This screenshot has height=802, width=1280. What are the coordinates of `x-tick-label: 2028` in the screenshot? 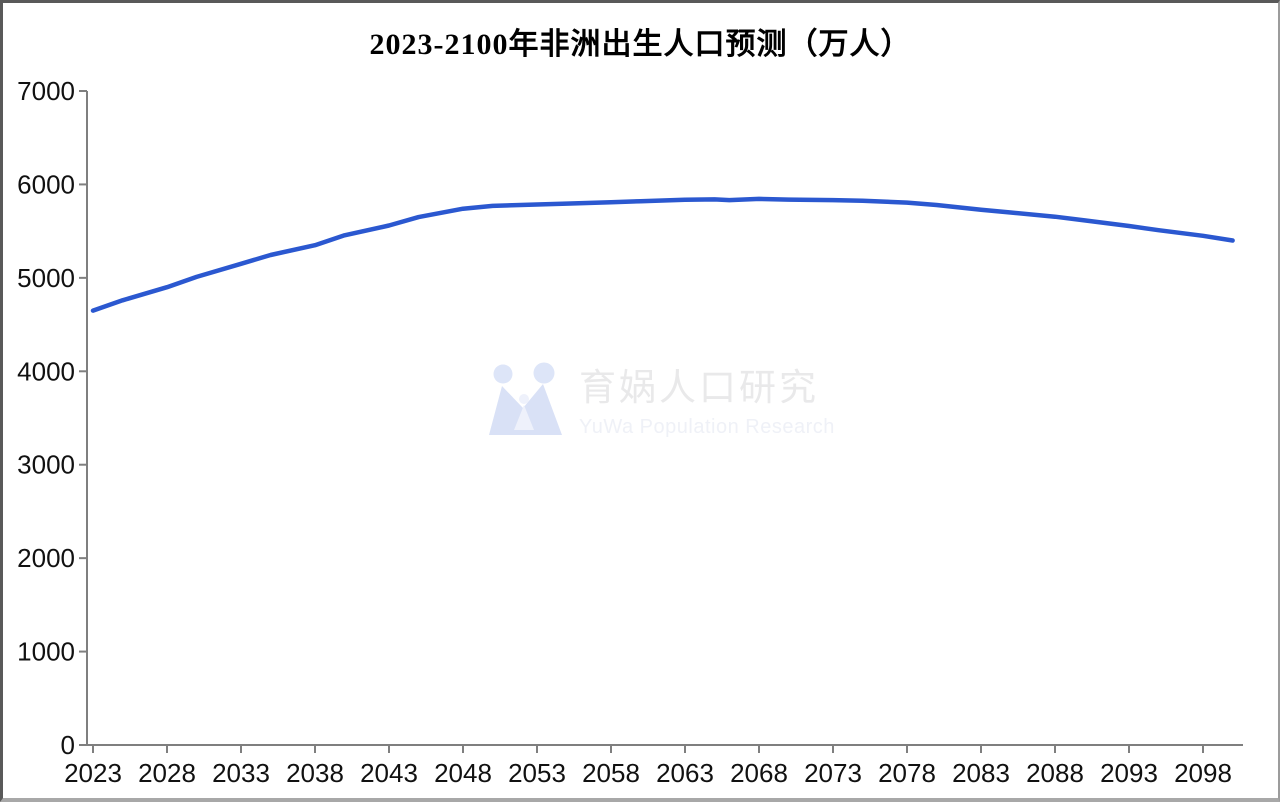 It's located at (167, 773).